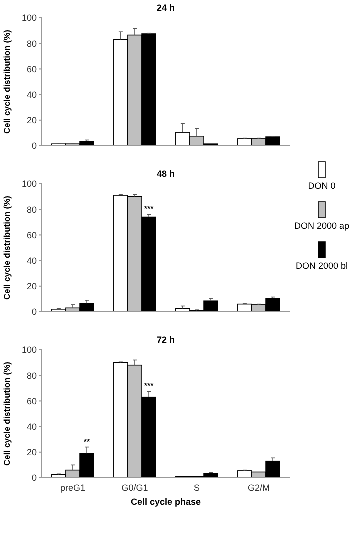 The image size is (355, 542). What do you see at coordinates (259, 488) in the screenshot?
I see `x-tick-label: G2/M` at bounding box center [259, 488].